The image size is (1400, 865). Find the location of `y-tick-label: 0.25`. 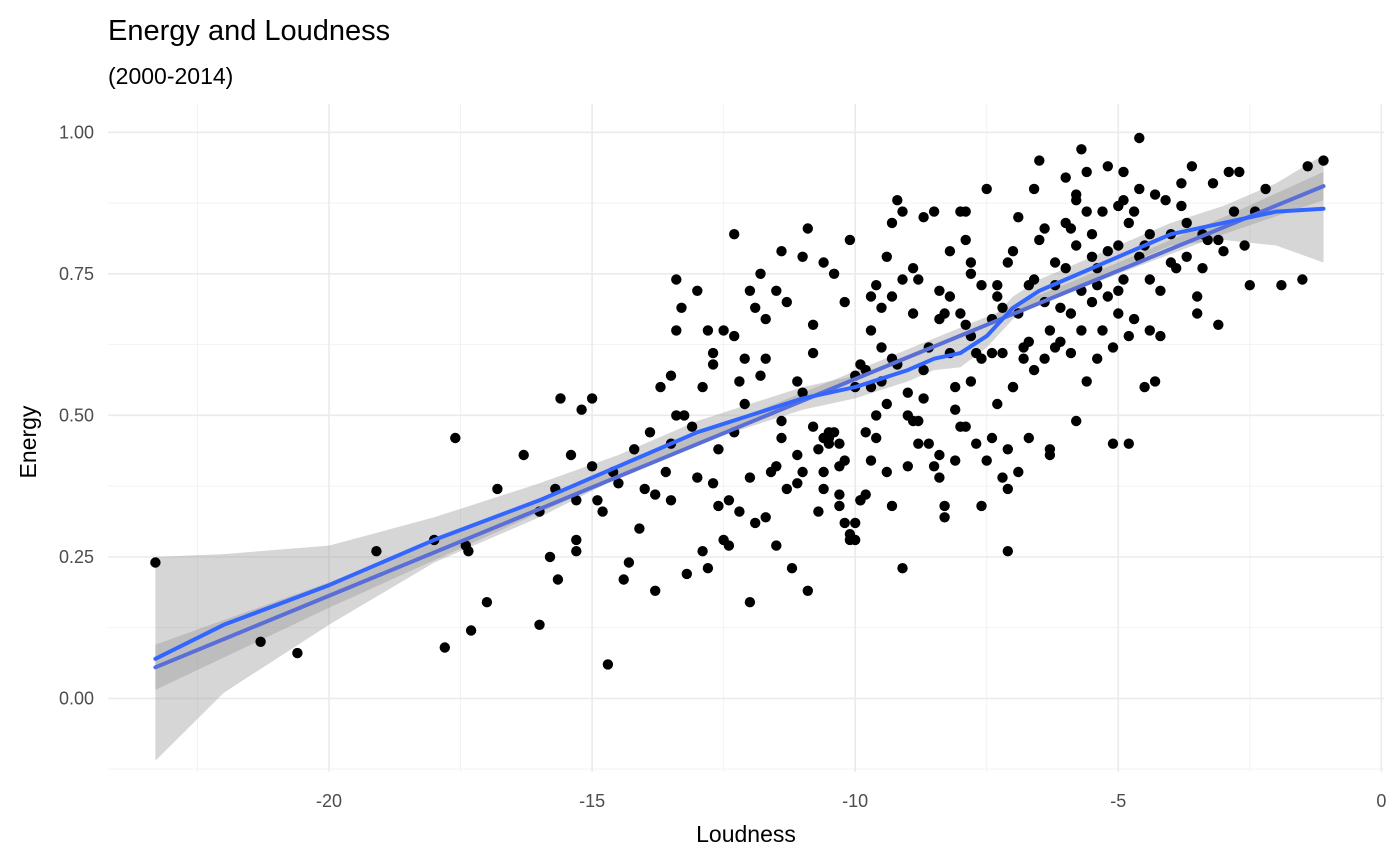

y-tick-label: 0.25 is located at coordinates (76, 557).